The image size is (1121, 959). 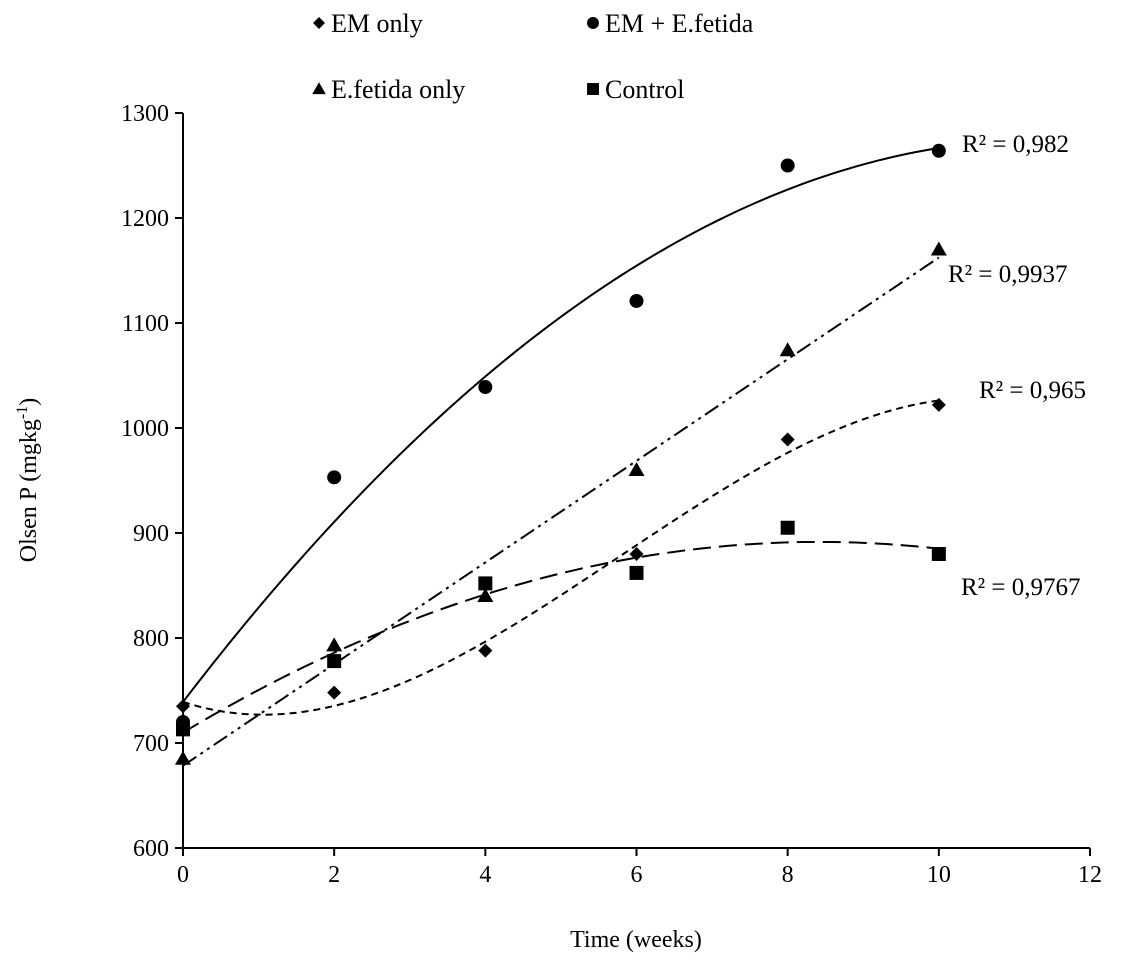 I want to click on legend-label: EM only, so click(x=377, y=23).